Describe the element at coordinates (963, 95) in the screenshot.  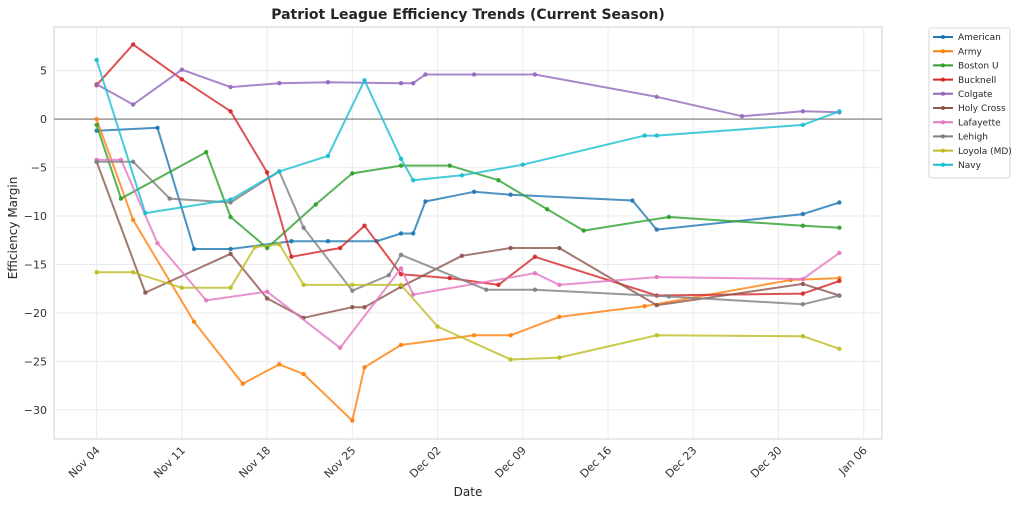
I see `legend-item-colgate: Colgate` at that location.